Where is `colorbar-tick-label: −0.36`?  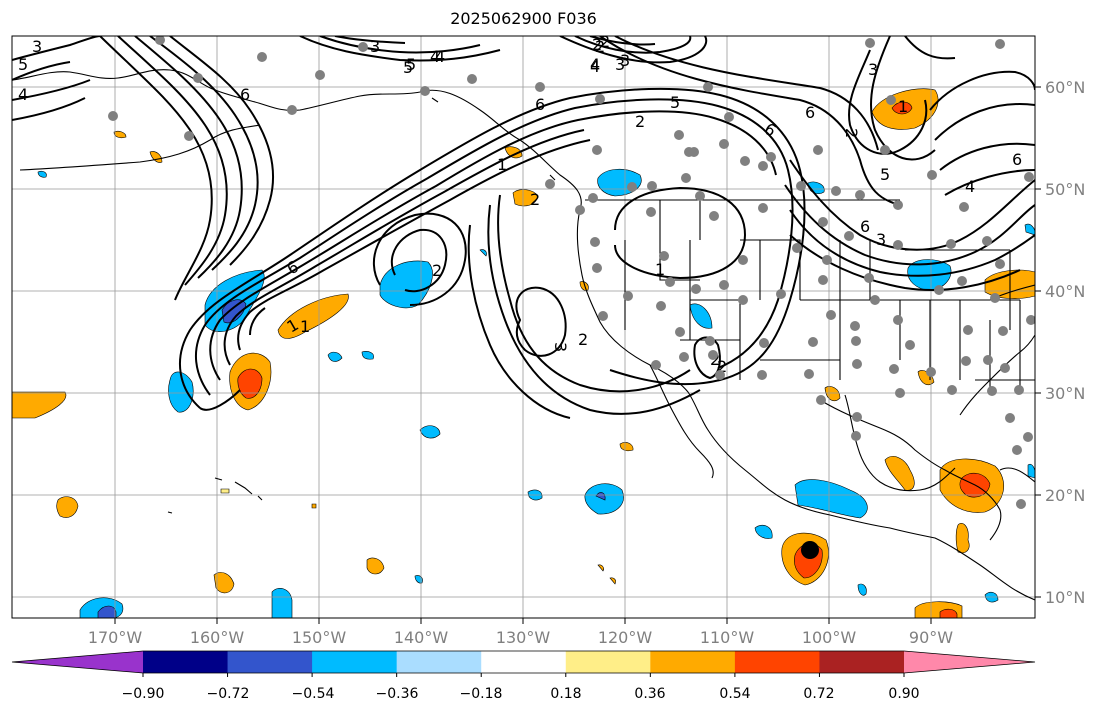 colorbar-tick-label: −0.36 is located at coordinates (397, 694).